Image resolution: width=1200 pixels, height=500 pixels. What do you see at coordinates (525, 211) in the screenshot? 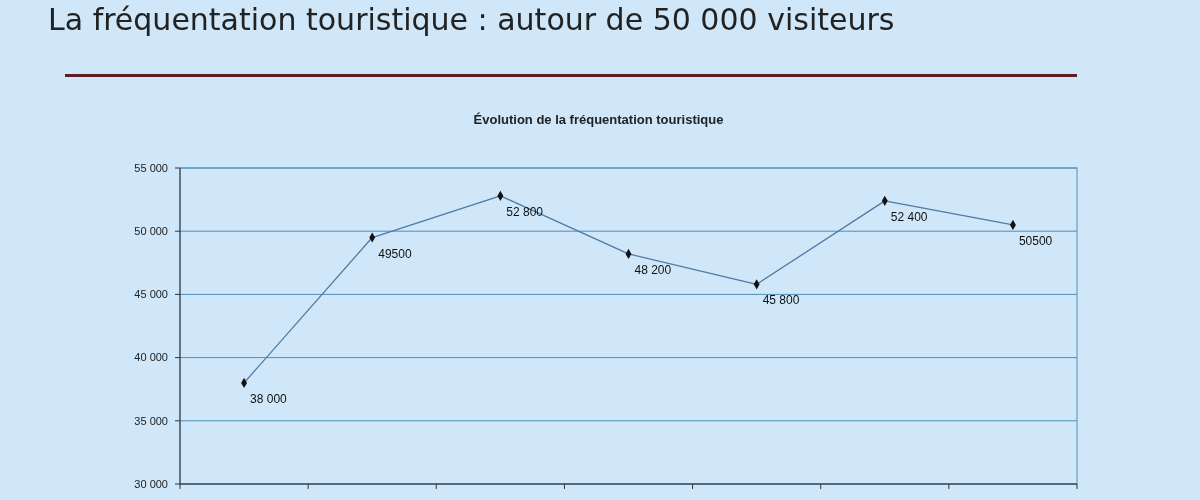
I see `data-label: 52 800` at bounding box center [525, 211].